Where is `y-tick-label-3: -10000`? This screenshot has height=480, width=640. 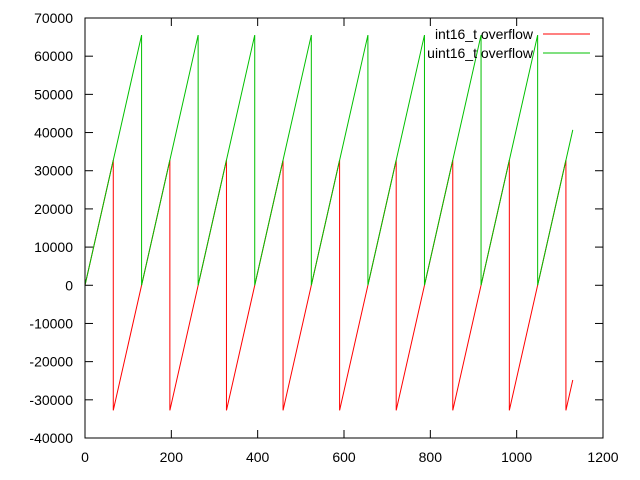
y-tick-label-3: -10000 is located at coordinates (51, 323).